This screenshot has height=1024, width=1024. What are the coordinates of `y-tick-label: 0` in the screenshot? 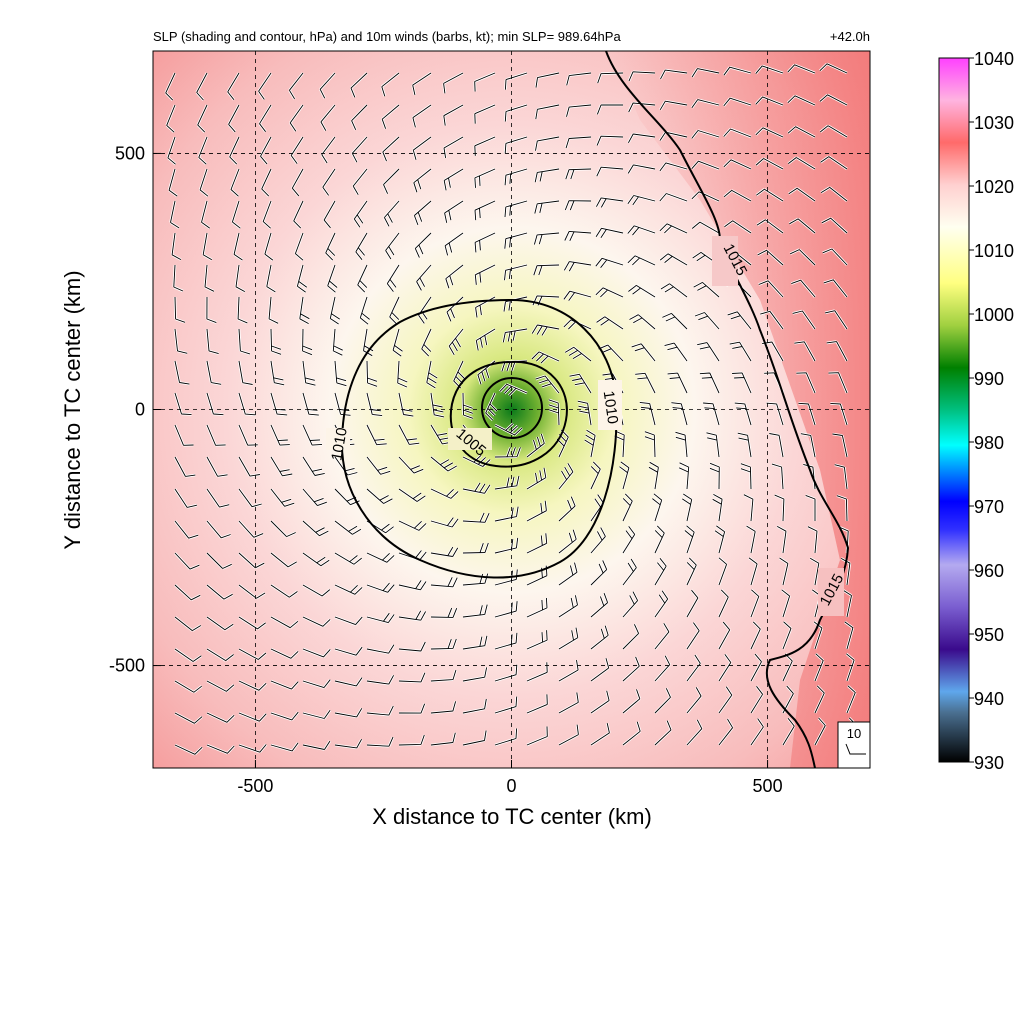 It's located at (140, 410).